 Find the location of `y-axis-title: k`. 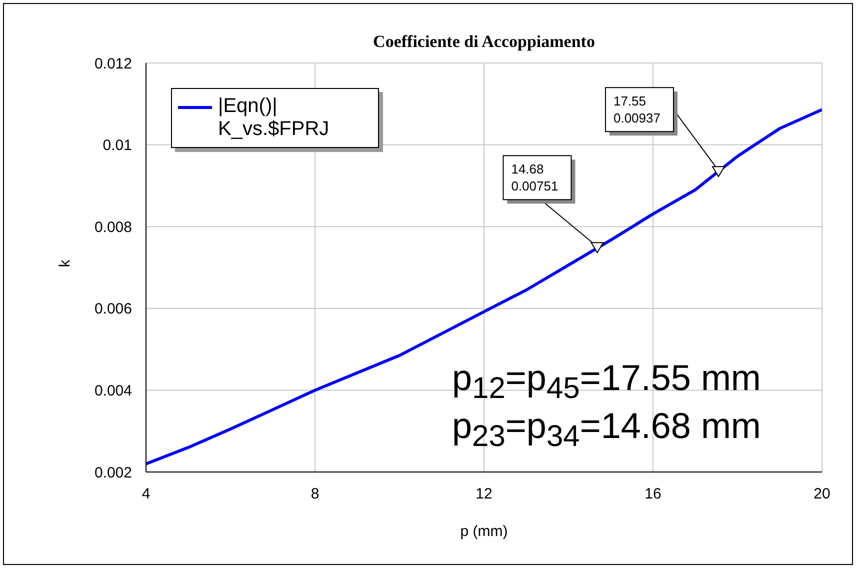

y-axis-title: k is located at coordinates (65, 264).